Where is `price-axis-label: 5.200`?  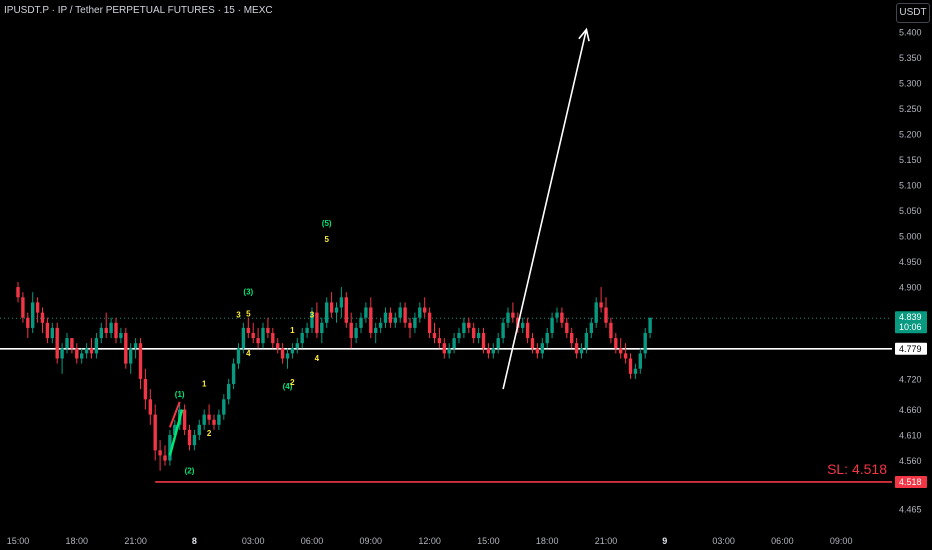 price-axis-label: 5.200 is located at coordinates (910, 135).